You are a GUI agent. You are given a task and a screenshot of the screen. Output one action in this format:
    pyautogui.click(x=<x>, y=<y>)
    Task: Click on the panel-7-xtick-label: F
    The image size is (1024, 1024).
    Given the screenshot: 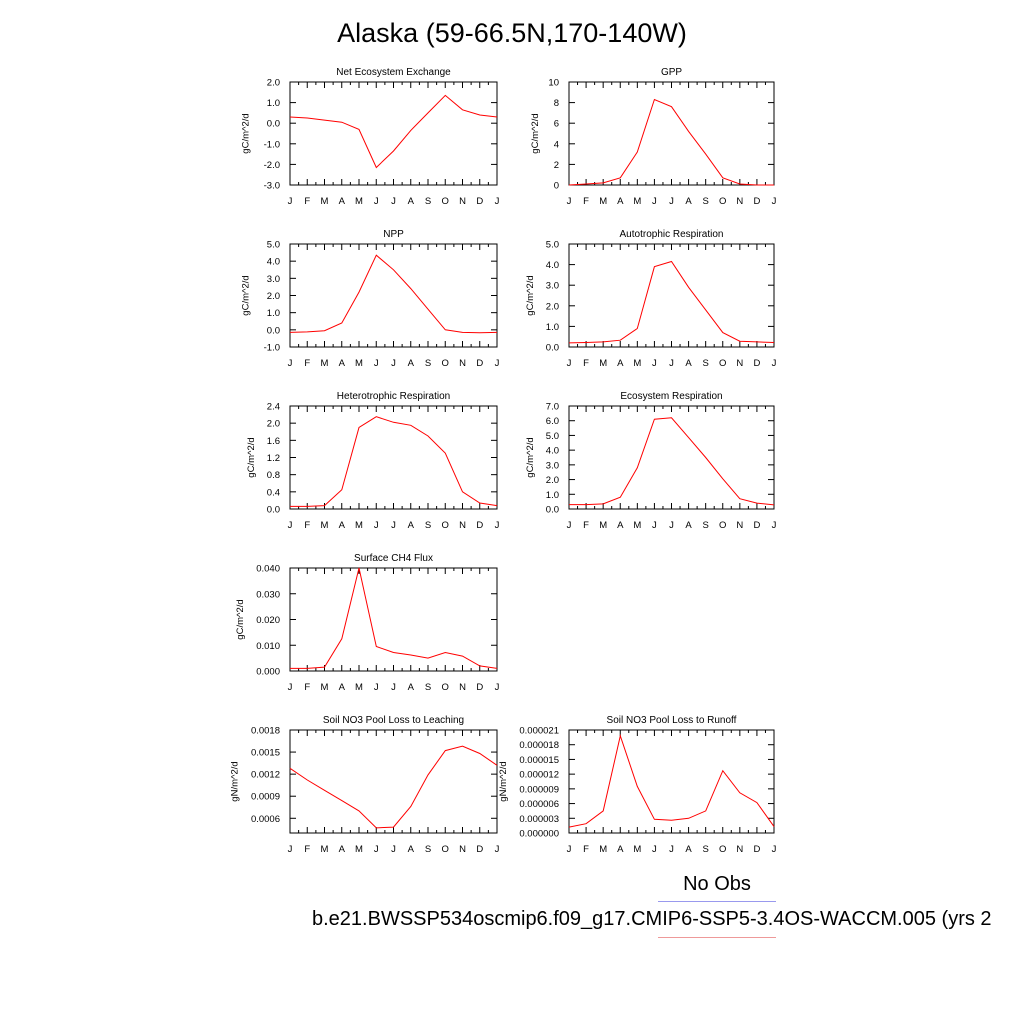 What is the action you would take?
    pyautogui.click(x=307, y=687)
    